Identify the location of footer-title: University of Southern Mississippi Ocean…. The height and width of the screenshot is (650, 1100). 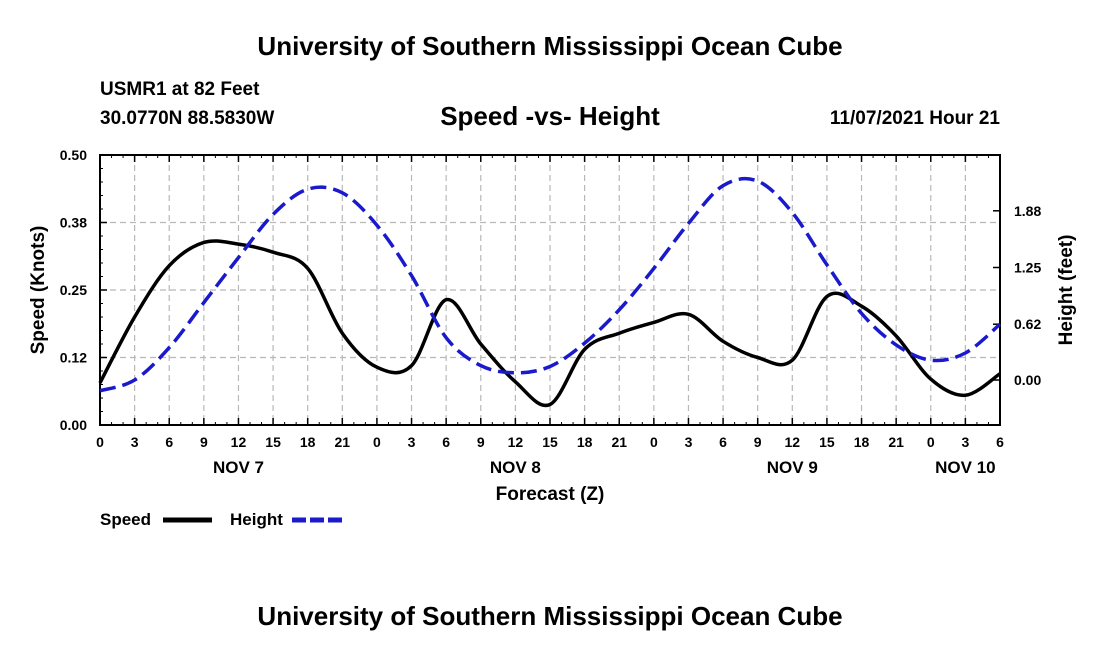
(549, 616).